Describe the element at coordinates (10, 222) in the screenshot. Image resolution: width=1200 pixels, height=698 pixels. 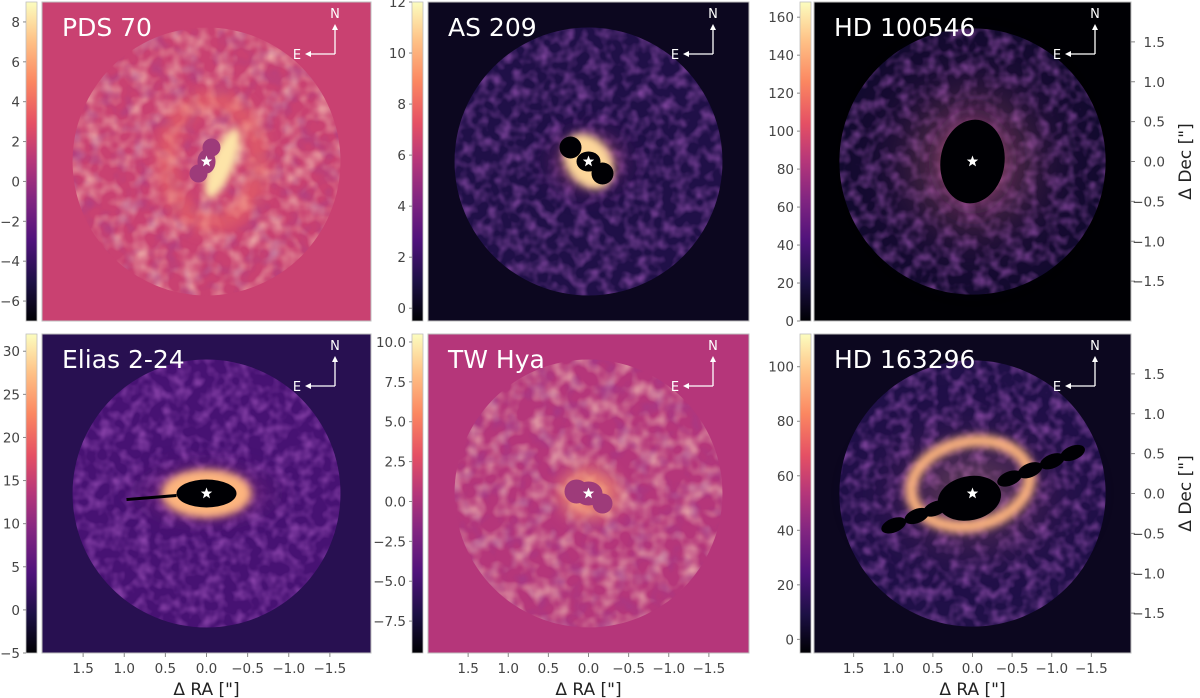
I see `colorbar-tick-label: −2` at that location.